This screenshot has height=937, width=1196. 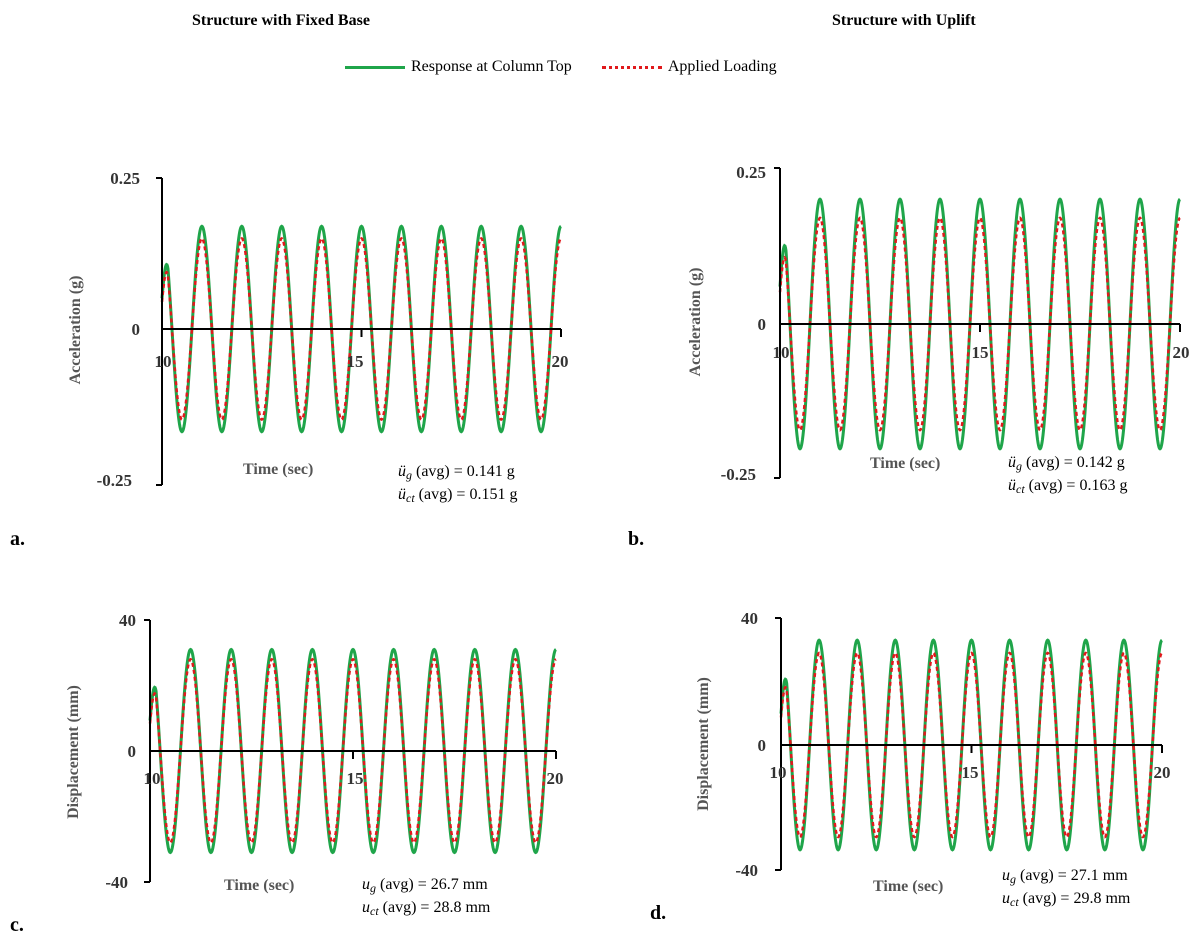 What do you see at coordinates (636, 539) in the screenshot?
I see `panel-letter: b.` at bounding box center [636, 539].